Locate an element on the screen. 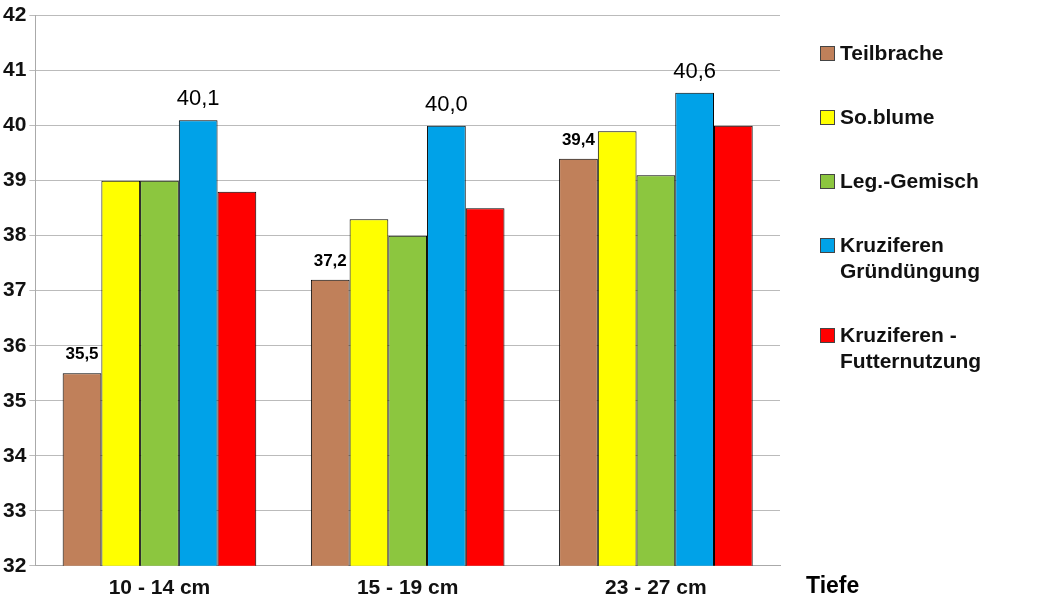 This screenshot has height=611, width=1062. y-tick-label: 32 is located at coordinates (15, 564).